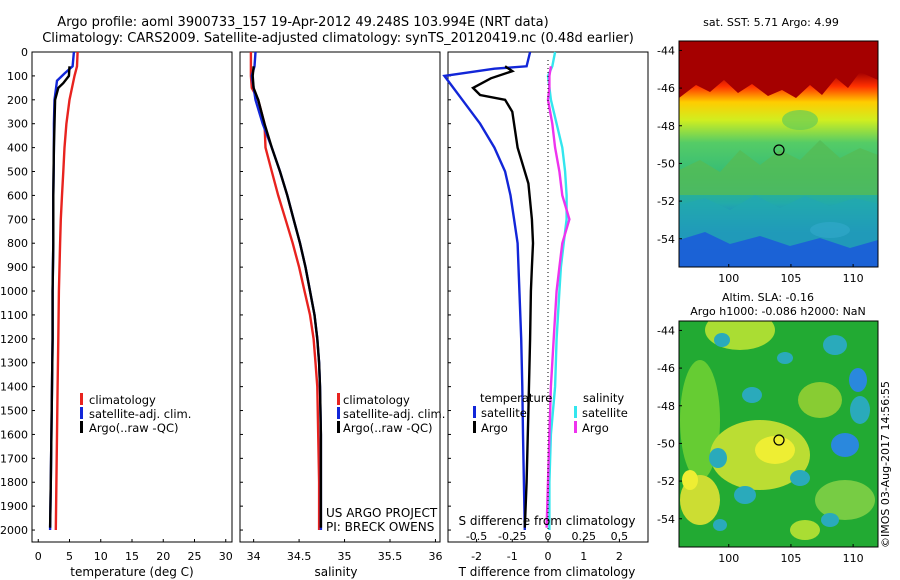 The image size is (900, 580). I want to click on top-x-tick-label: 0.5, so click(620, 536).